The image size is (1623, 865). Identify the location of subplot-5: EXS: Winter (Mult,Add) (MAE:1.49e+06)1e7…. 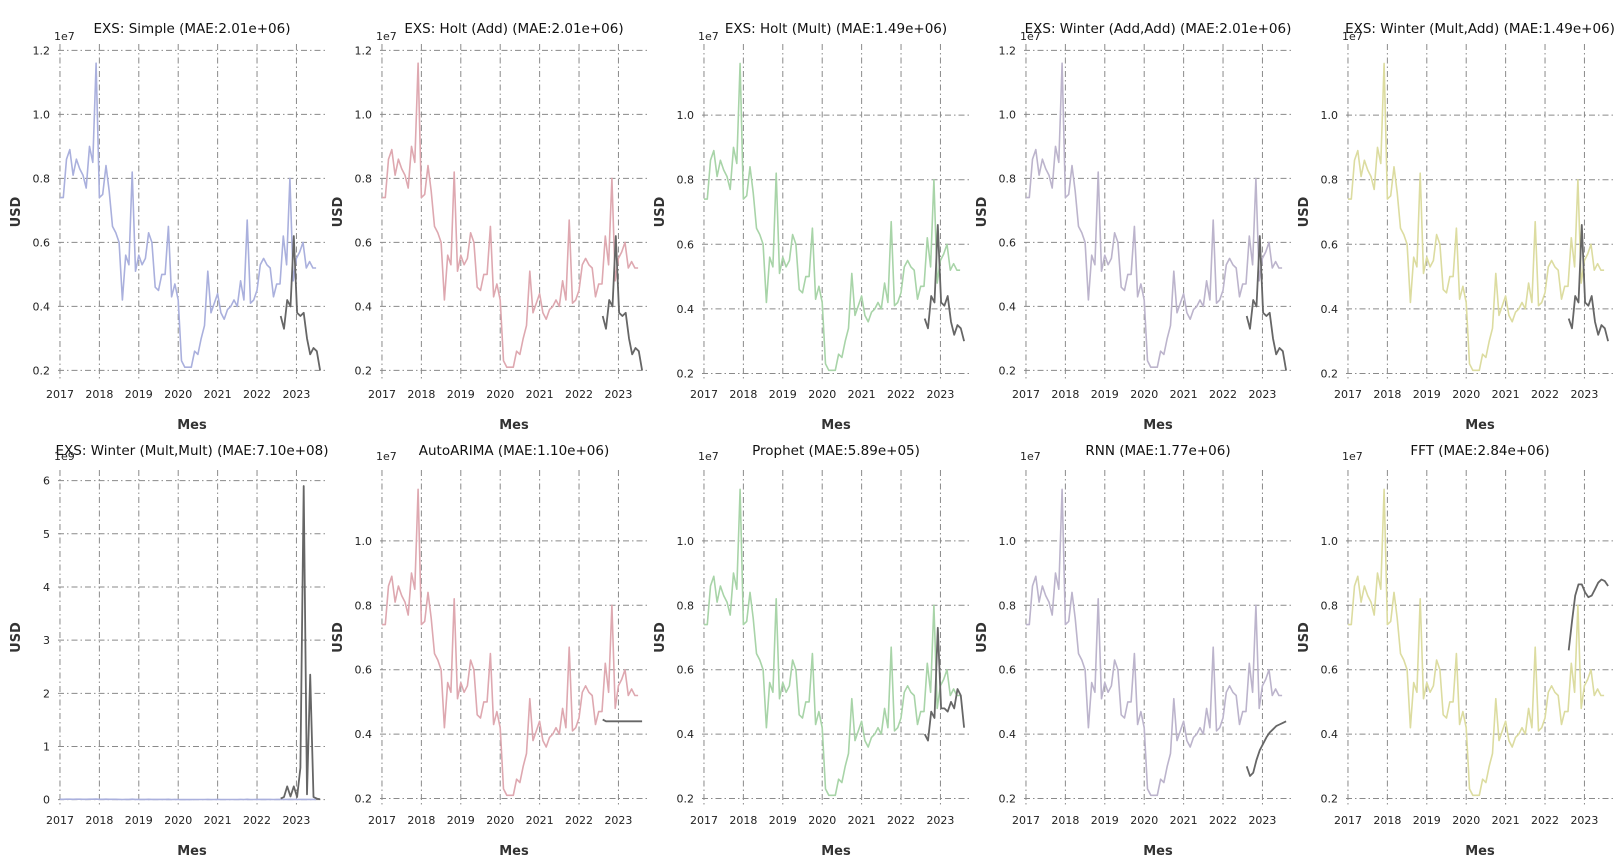
(1456, 227).